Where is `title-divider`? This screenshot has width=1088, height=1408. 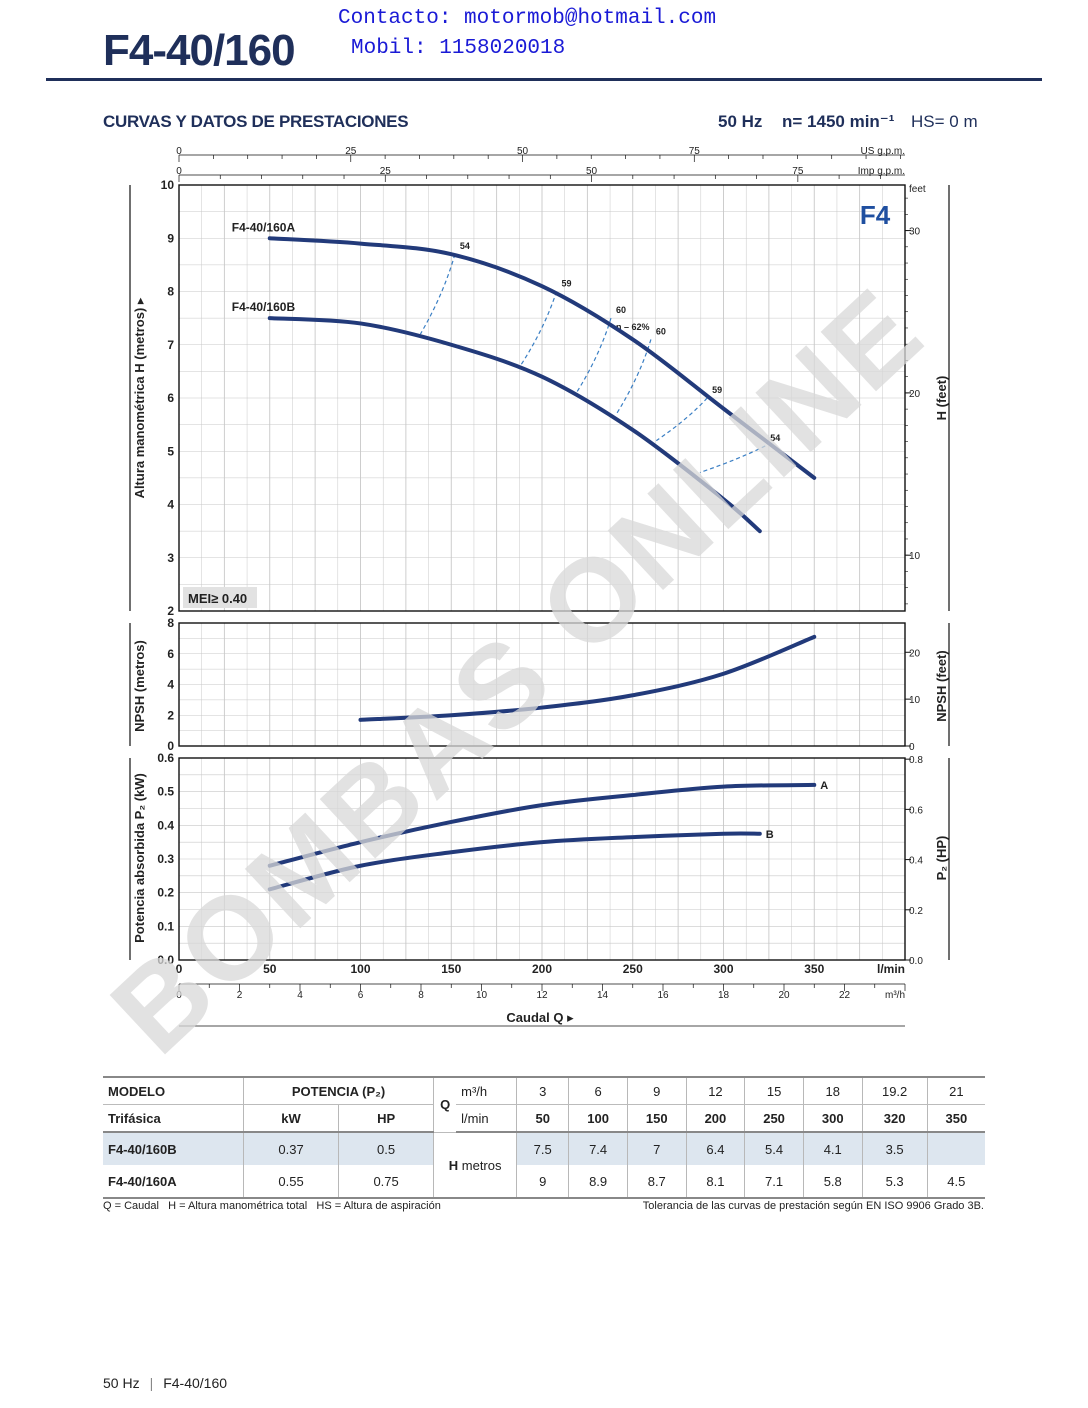
title-divider is located at coordinates (544, 79).